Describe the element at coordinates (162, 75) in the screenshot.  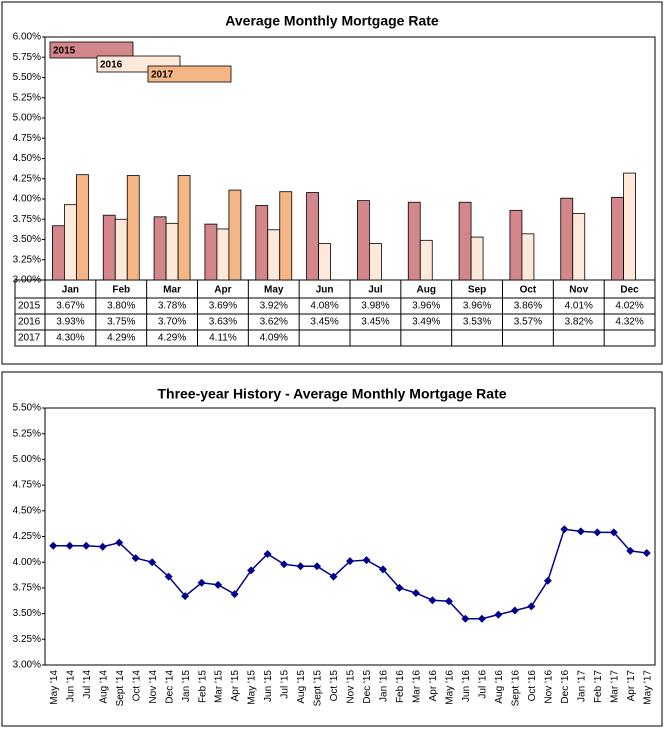
I see `legend-label: 2017` at that location.